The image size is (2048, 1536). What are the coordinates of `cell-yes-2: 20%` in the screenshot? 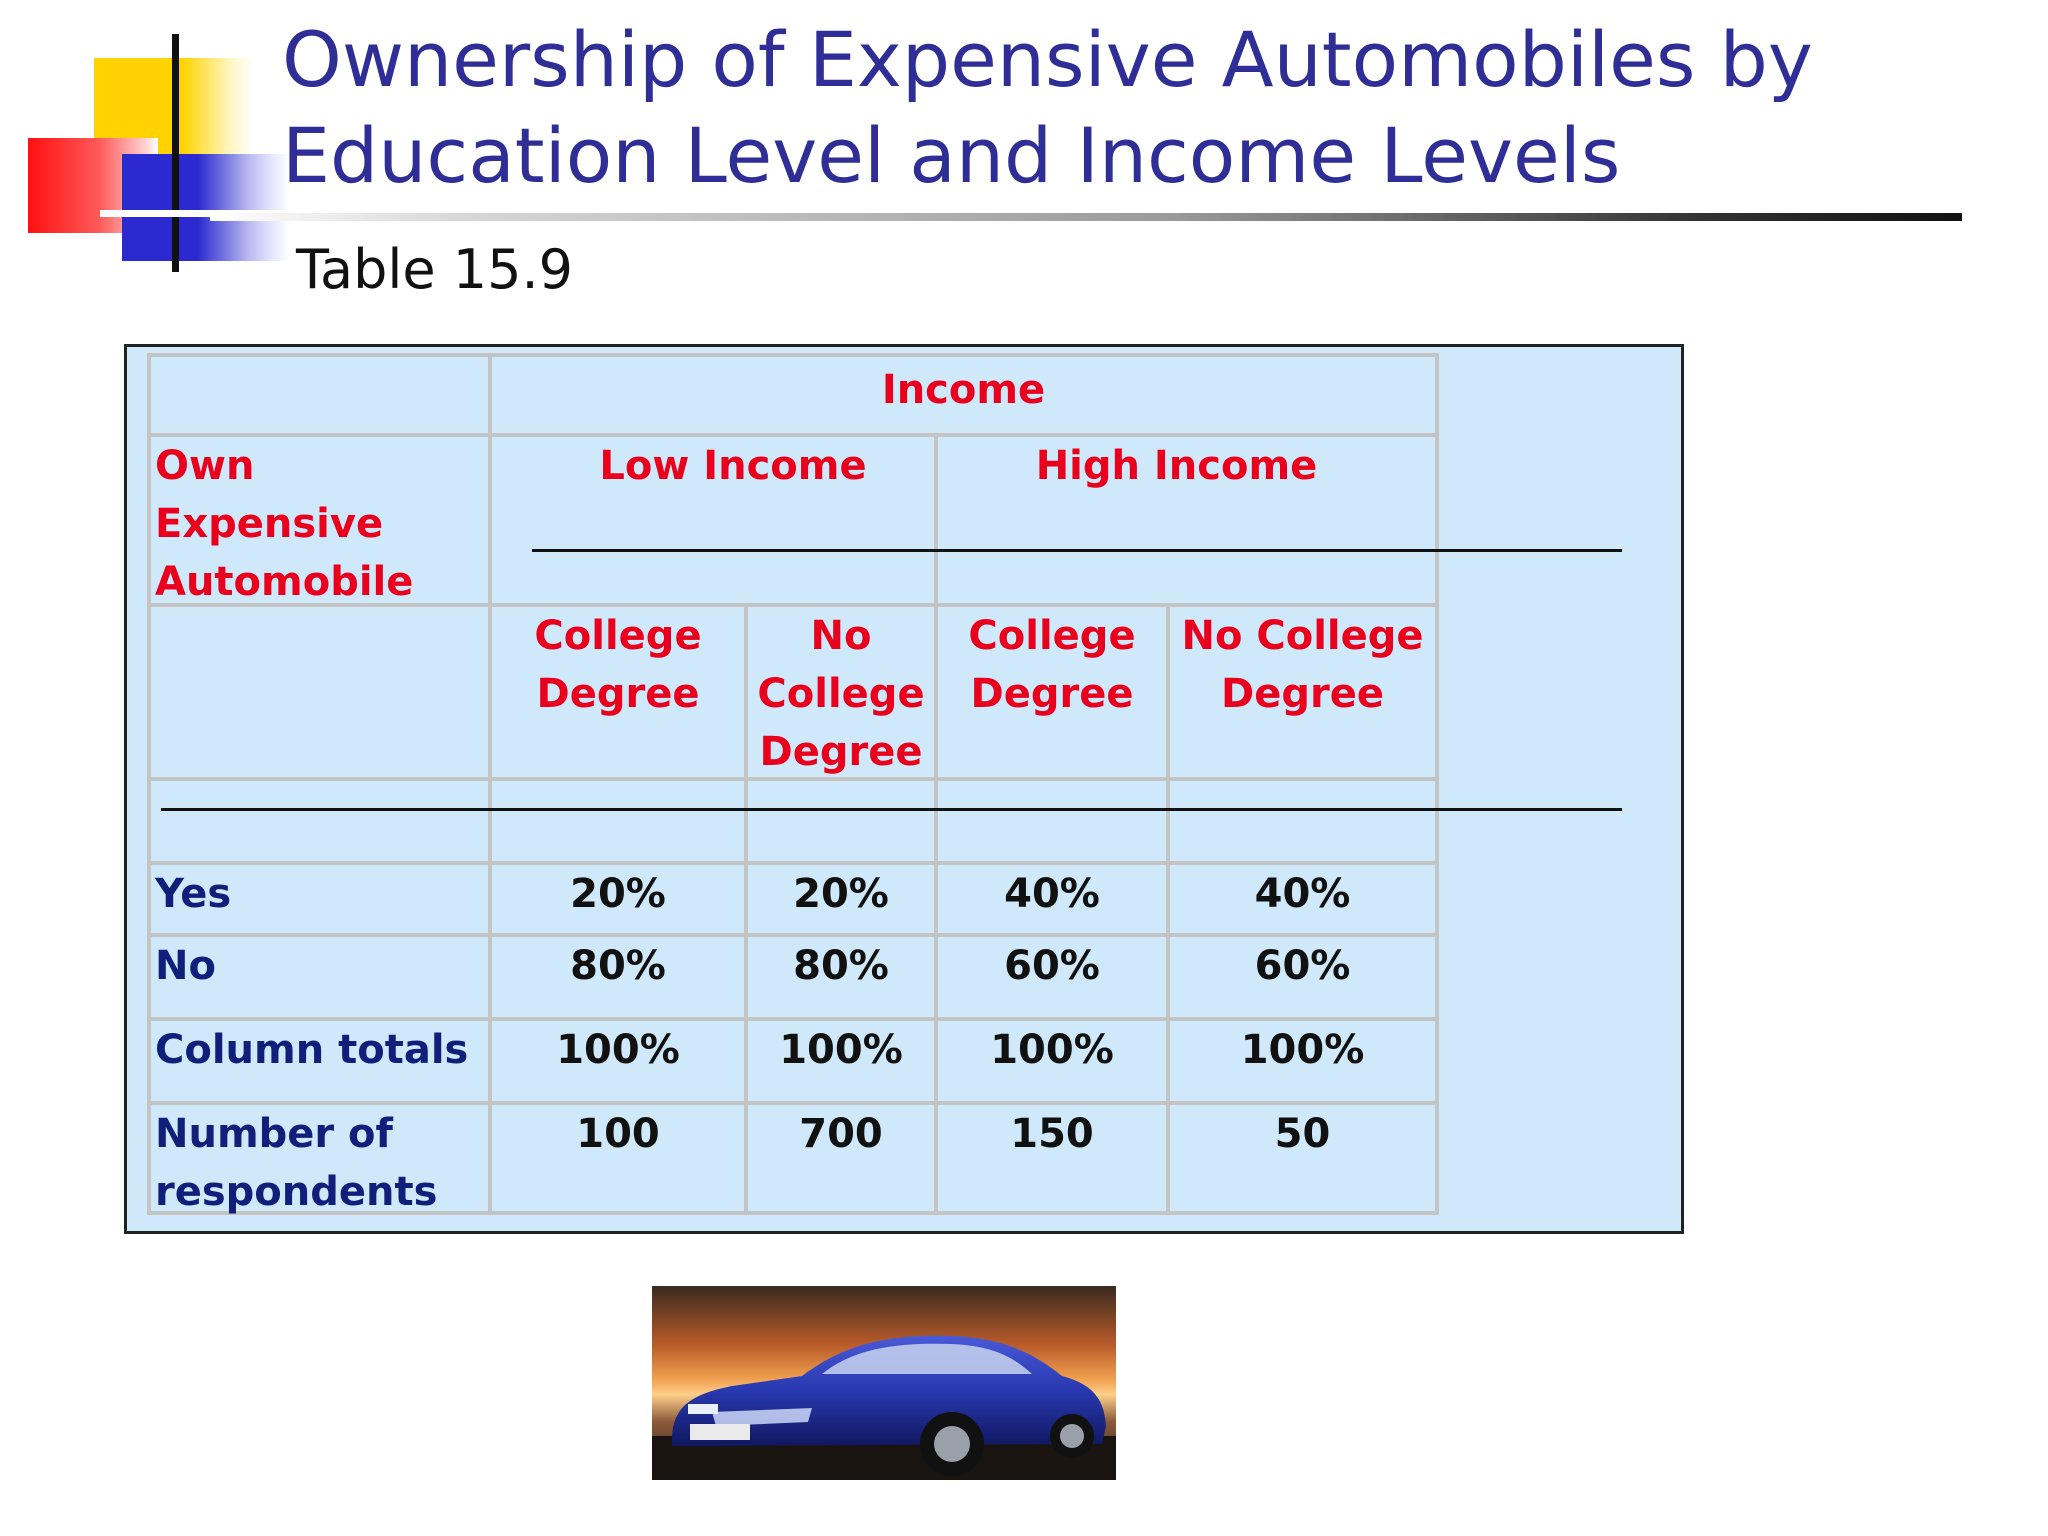 It's located at (841, 899).